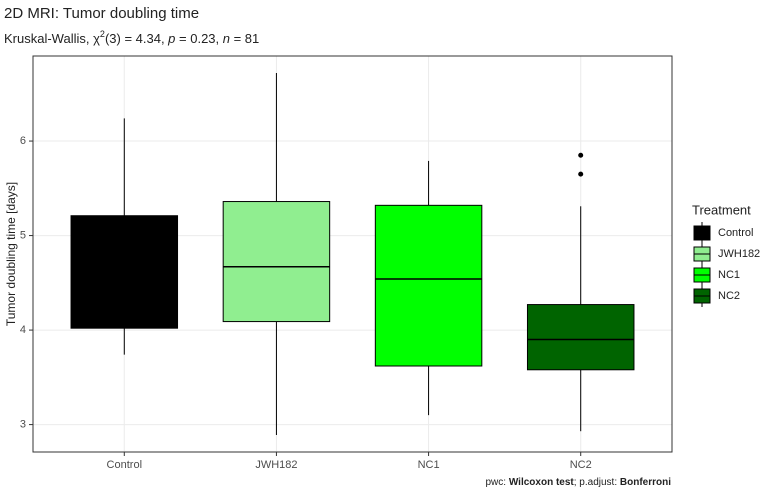 The image size is (766, 495). Describe the element at coordinates (721, 209) in the screenshot. I see `legend-title: Treatment` at that location.